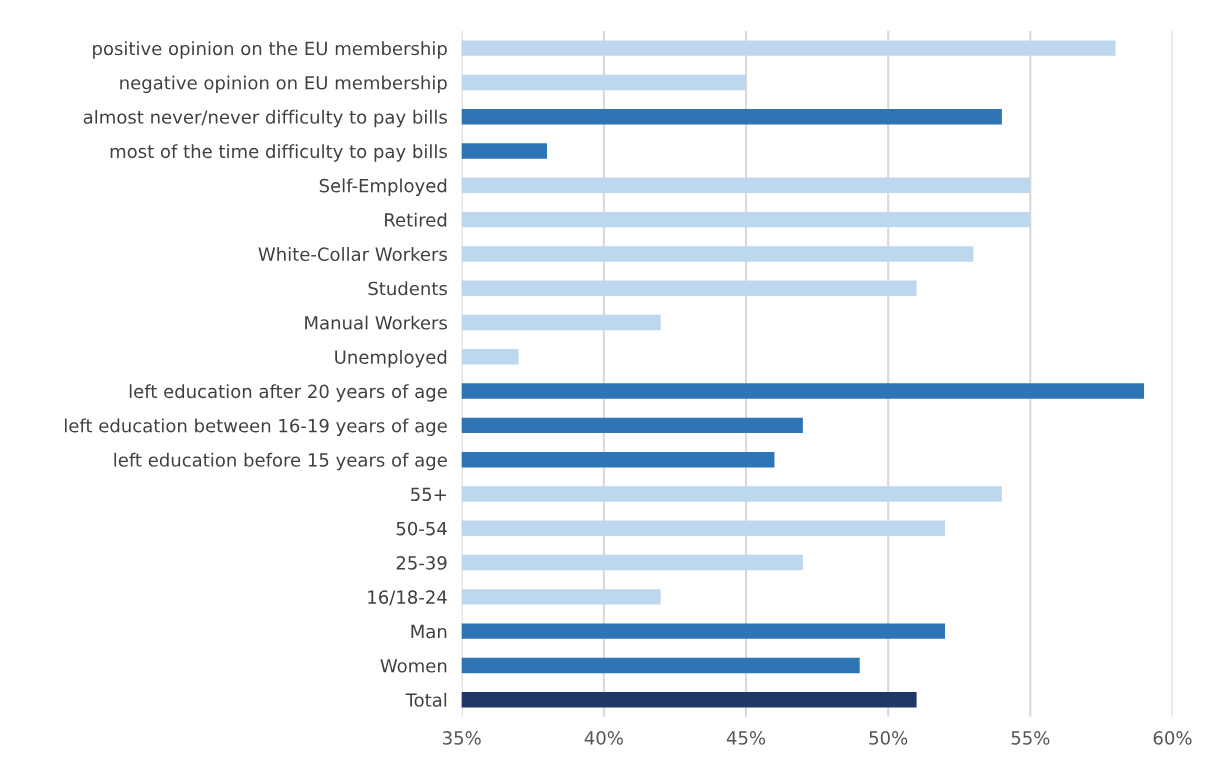 The image size is (1215, 775). What do you see at coordinates (428, 494) in the screenshot?
I see `y-tick-label: 55+` at bounding box center [428, 494].